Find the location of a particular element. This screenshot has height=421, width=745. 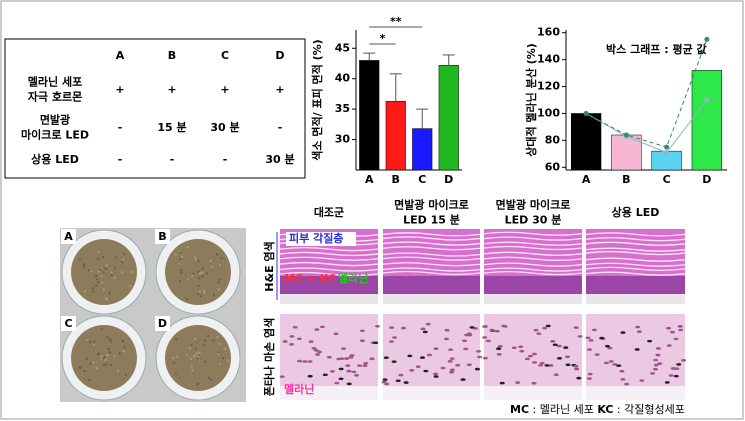

x-tick-label: C is located at coordinates (422, 179).